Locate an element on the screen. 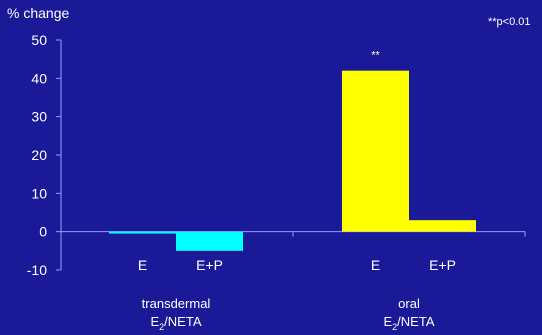 The height and width of the screenshot is (335, 542). y-tick-label: -10 is located at coordinates (37, 270).